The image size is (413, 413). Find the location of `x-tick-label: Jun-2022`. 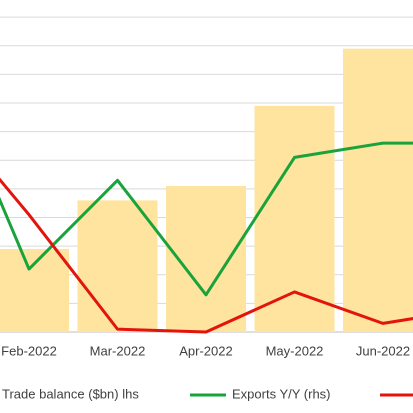

x-tick-label: Jun-2022 is located at coordinates (383, 350).